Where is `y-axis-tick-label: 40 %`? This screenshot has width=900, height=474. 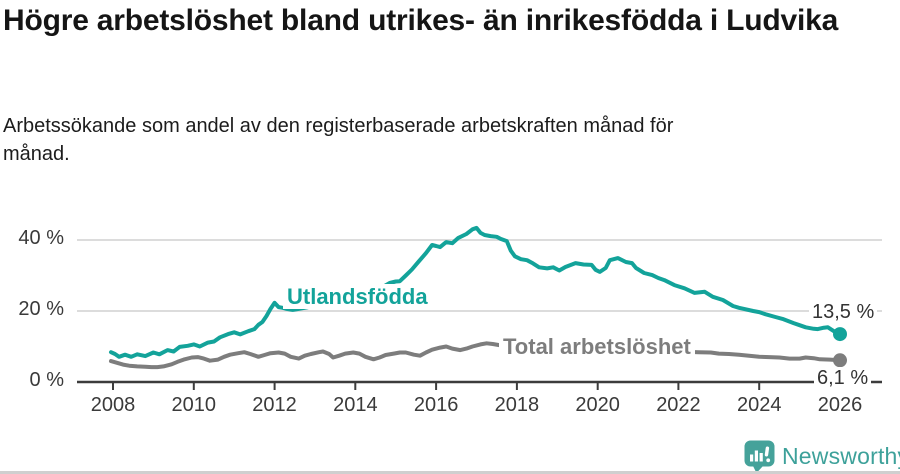 y-axis-tick-label: 40 % is located at coordinates (41, 238).